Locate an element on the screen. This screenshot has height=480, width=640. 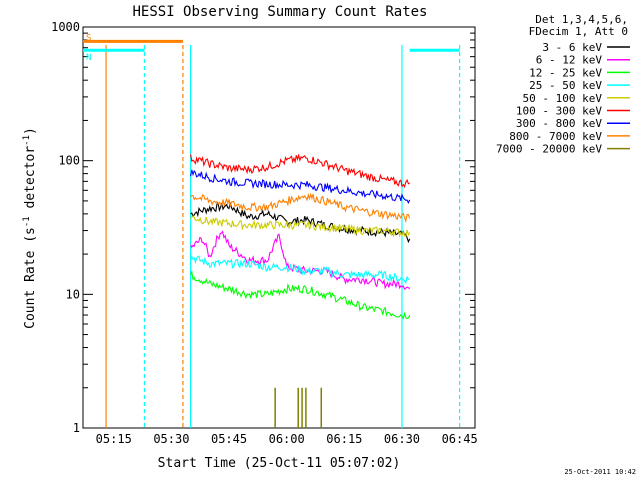
legend-label: 50 - 100 keV is located at coordinates (563, 98).